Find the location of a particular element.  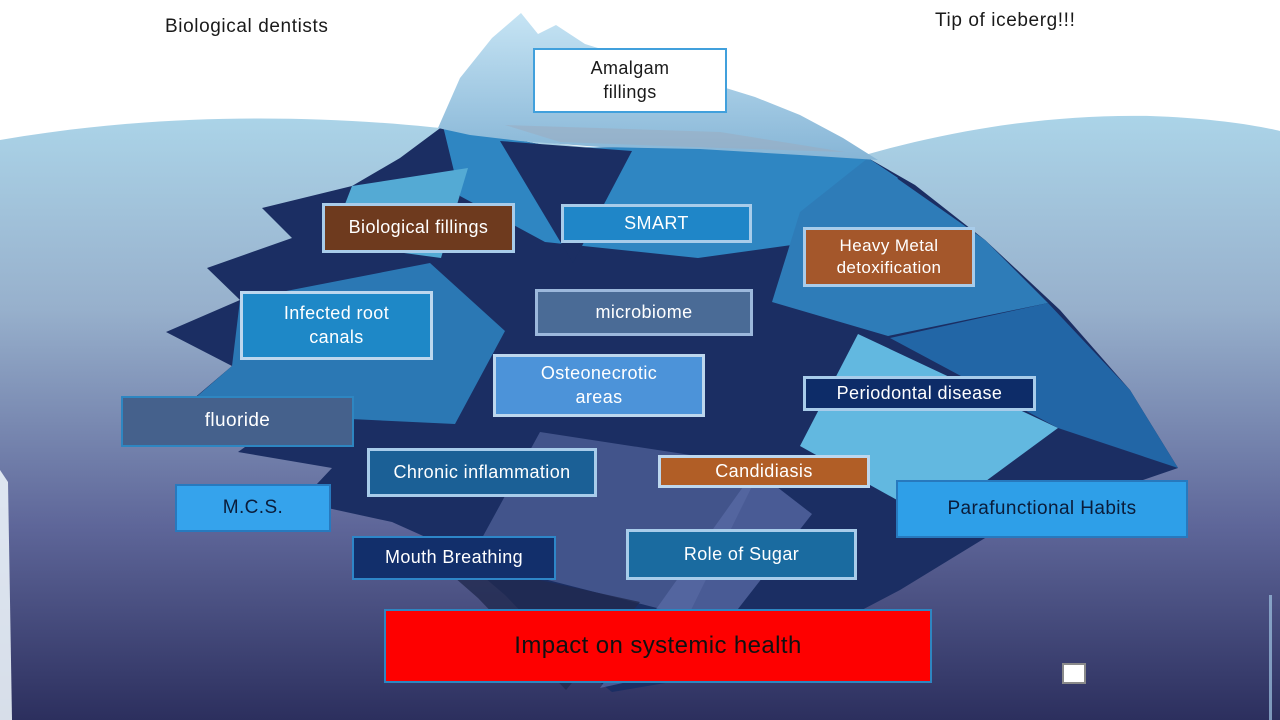

iceberg-box-chronic-inflammation: Chronic inflammation is located at coordinates (482, 472).